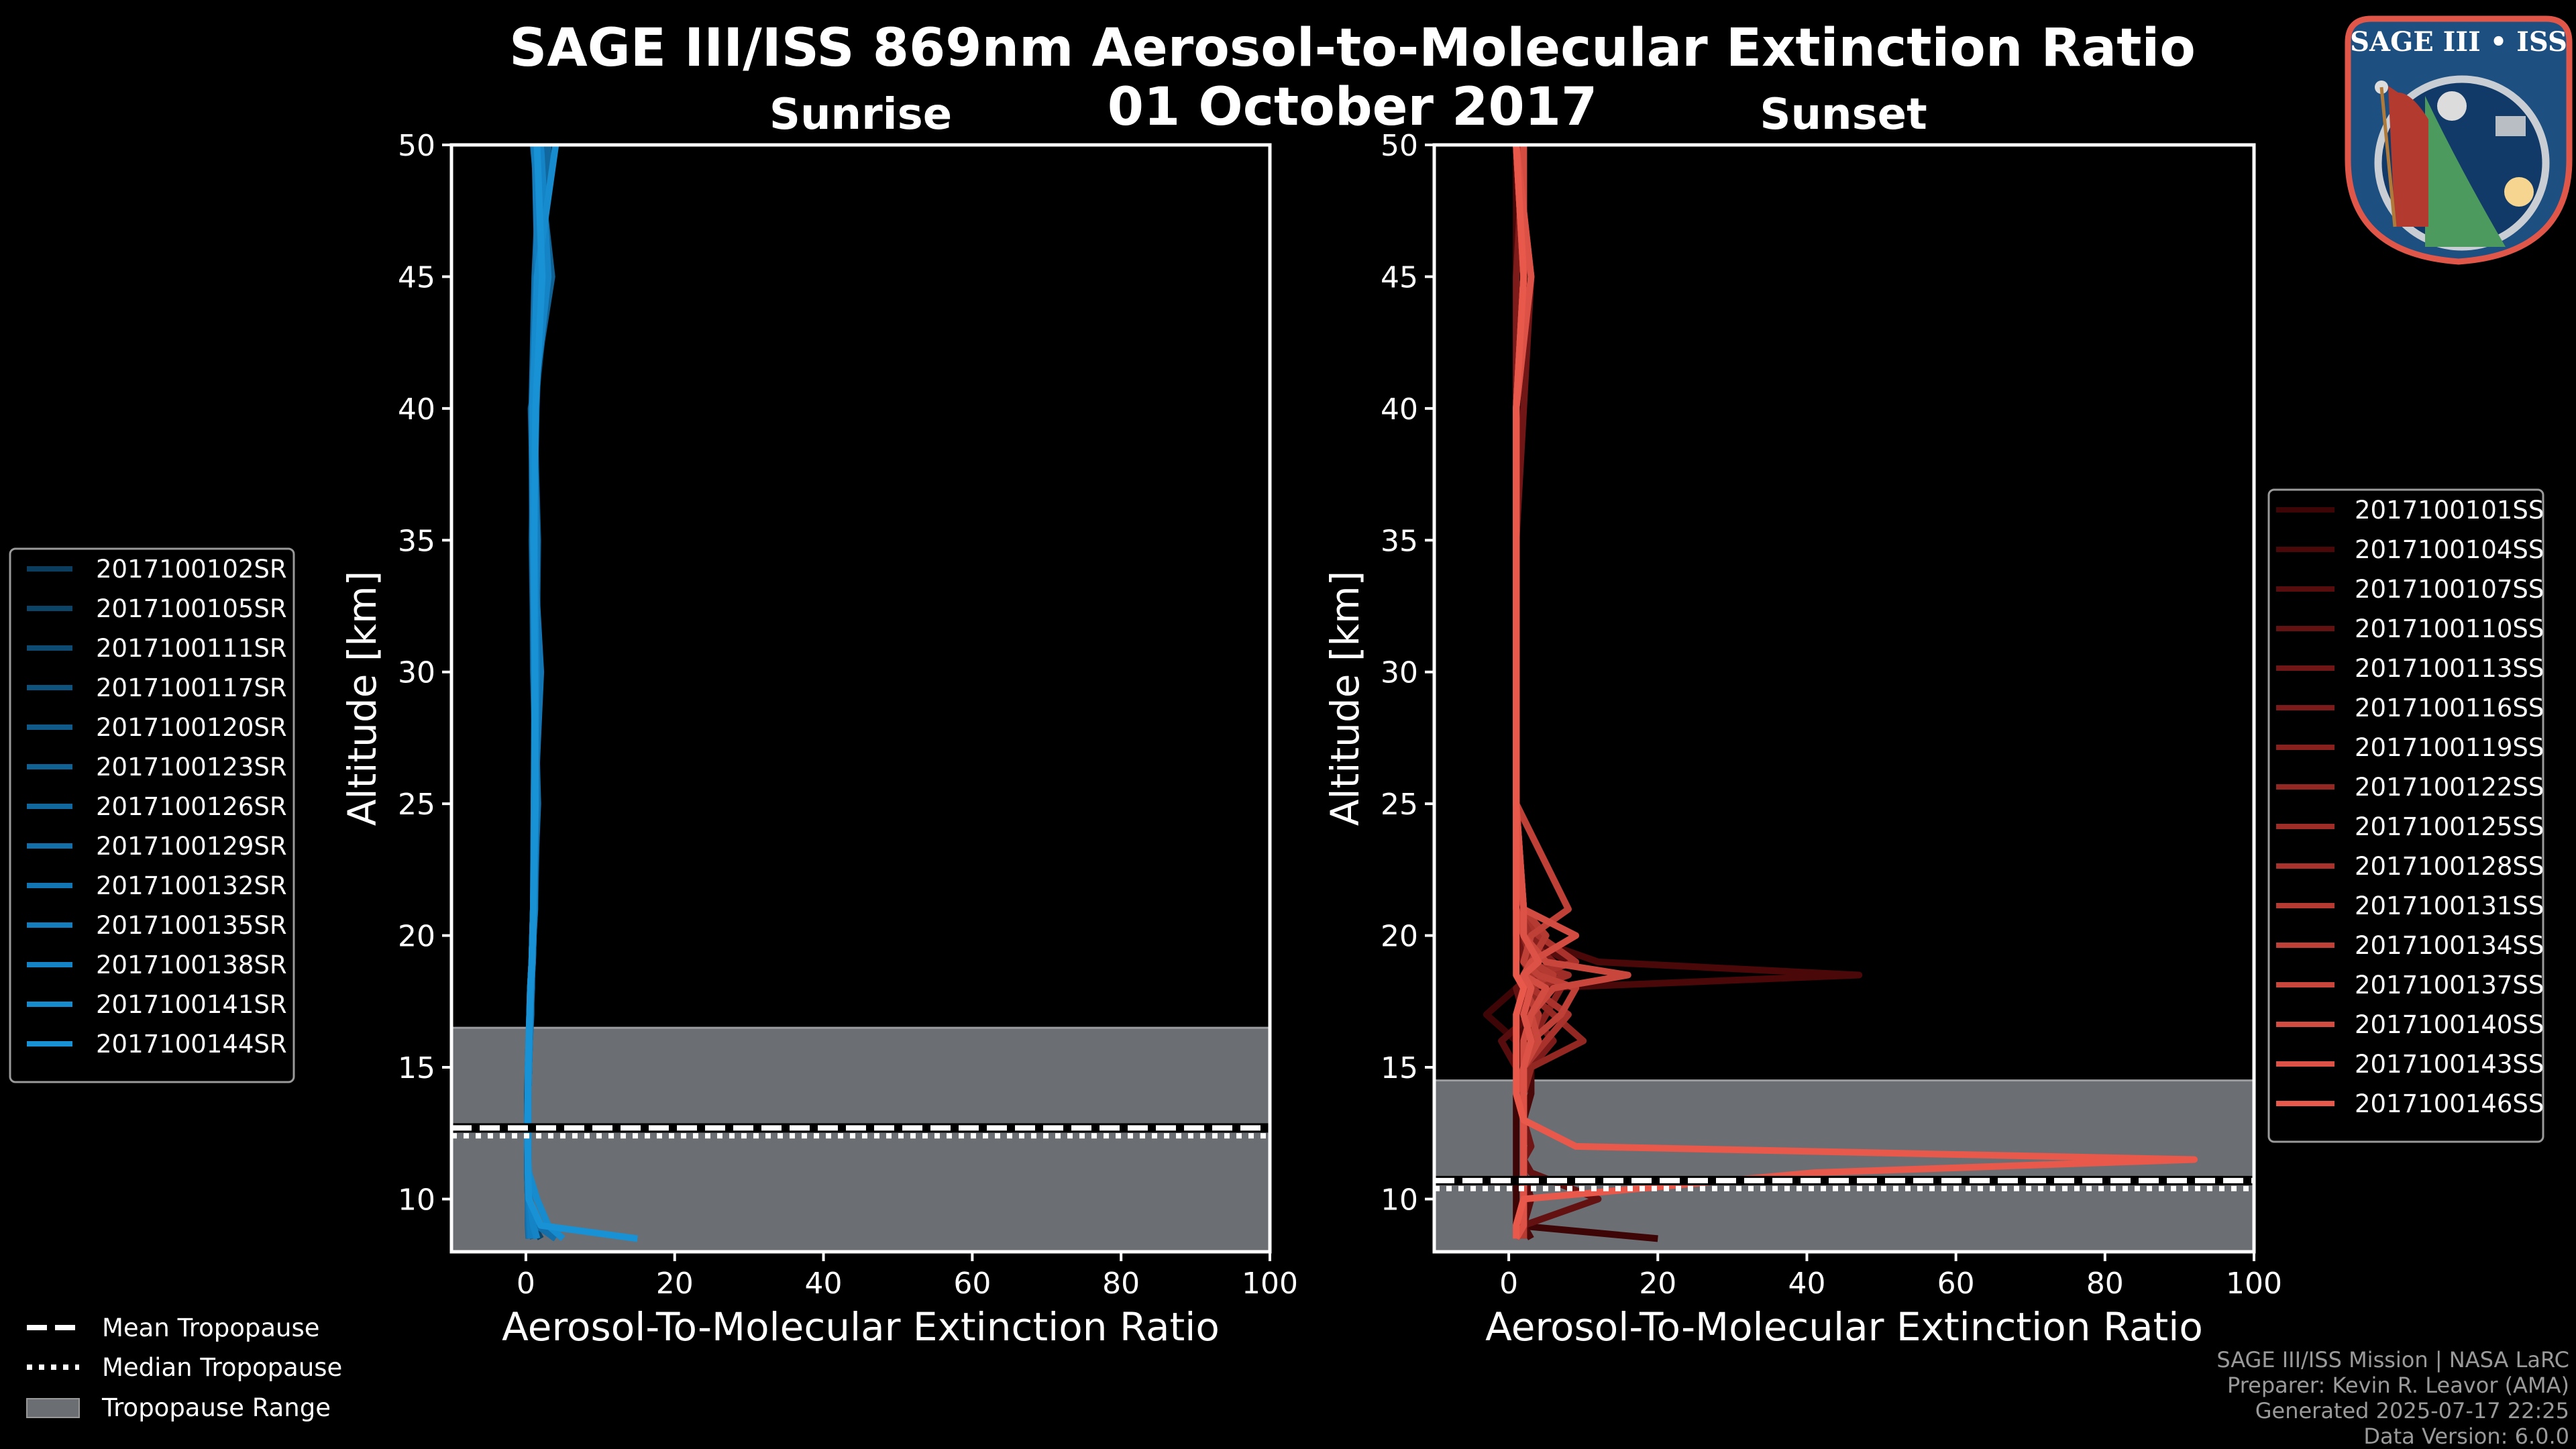 Image resolution: width=2576 pixels, height=1449 pixels. What do you see at coordinates (1843, 115) in the screenshot?
I see `panel-title-sunset: Sunset` at bounding box center [1843, 115].